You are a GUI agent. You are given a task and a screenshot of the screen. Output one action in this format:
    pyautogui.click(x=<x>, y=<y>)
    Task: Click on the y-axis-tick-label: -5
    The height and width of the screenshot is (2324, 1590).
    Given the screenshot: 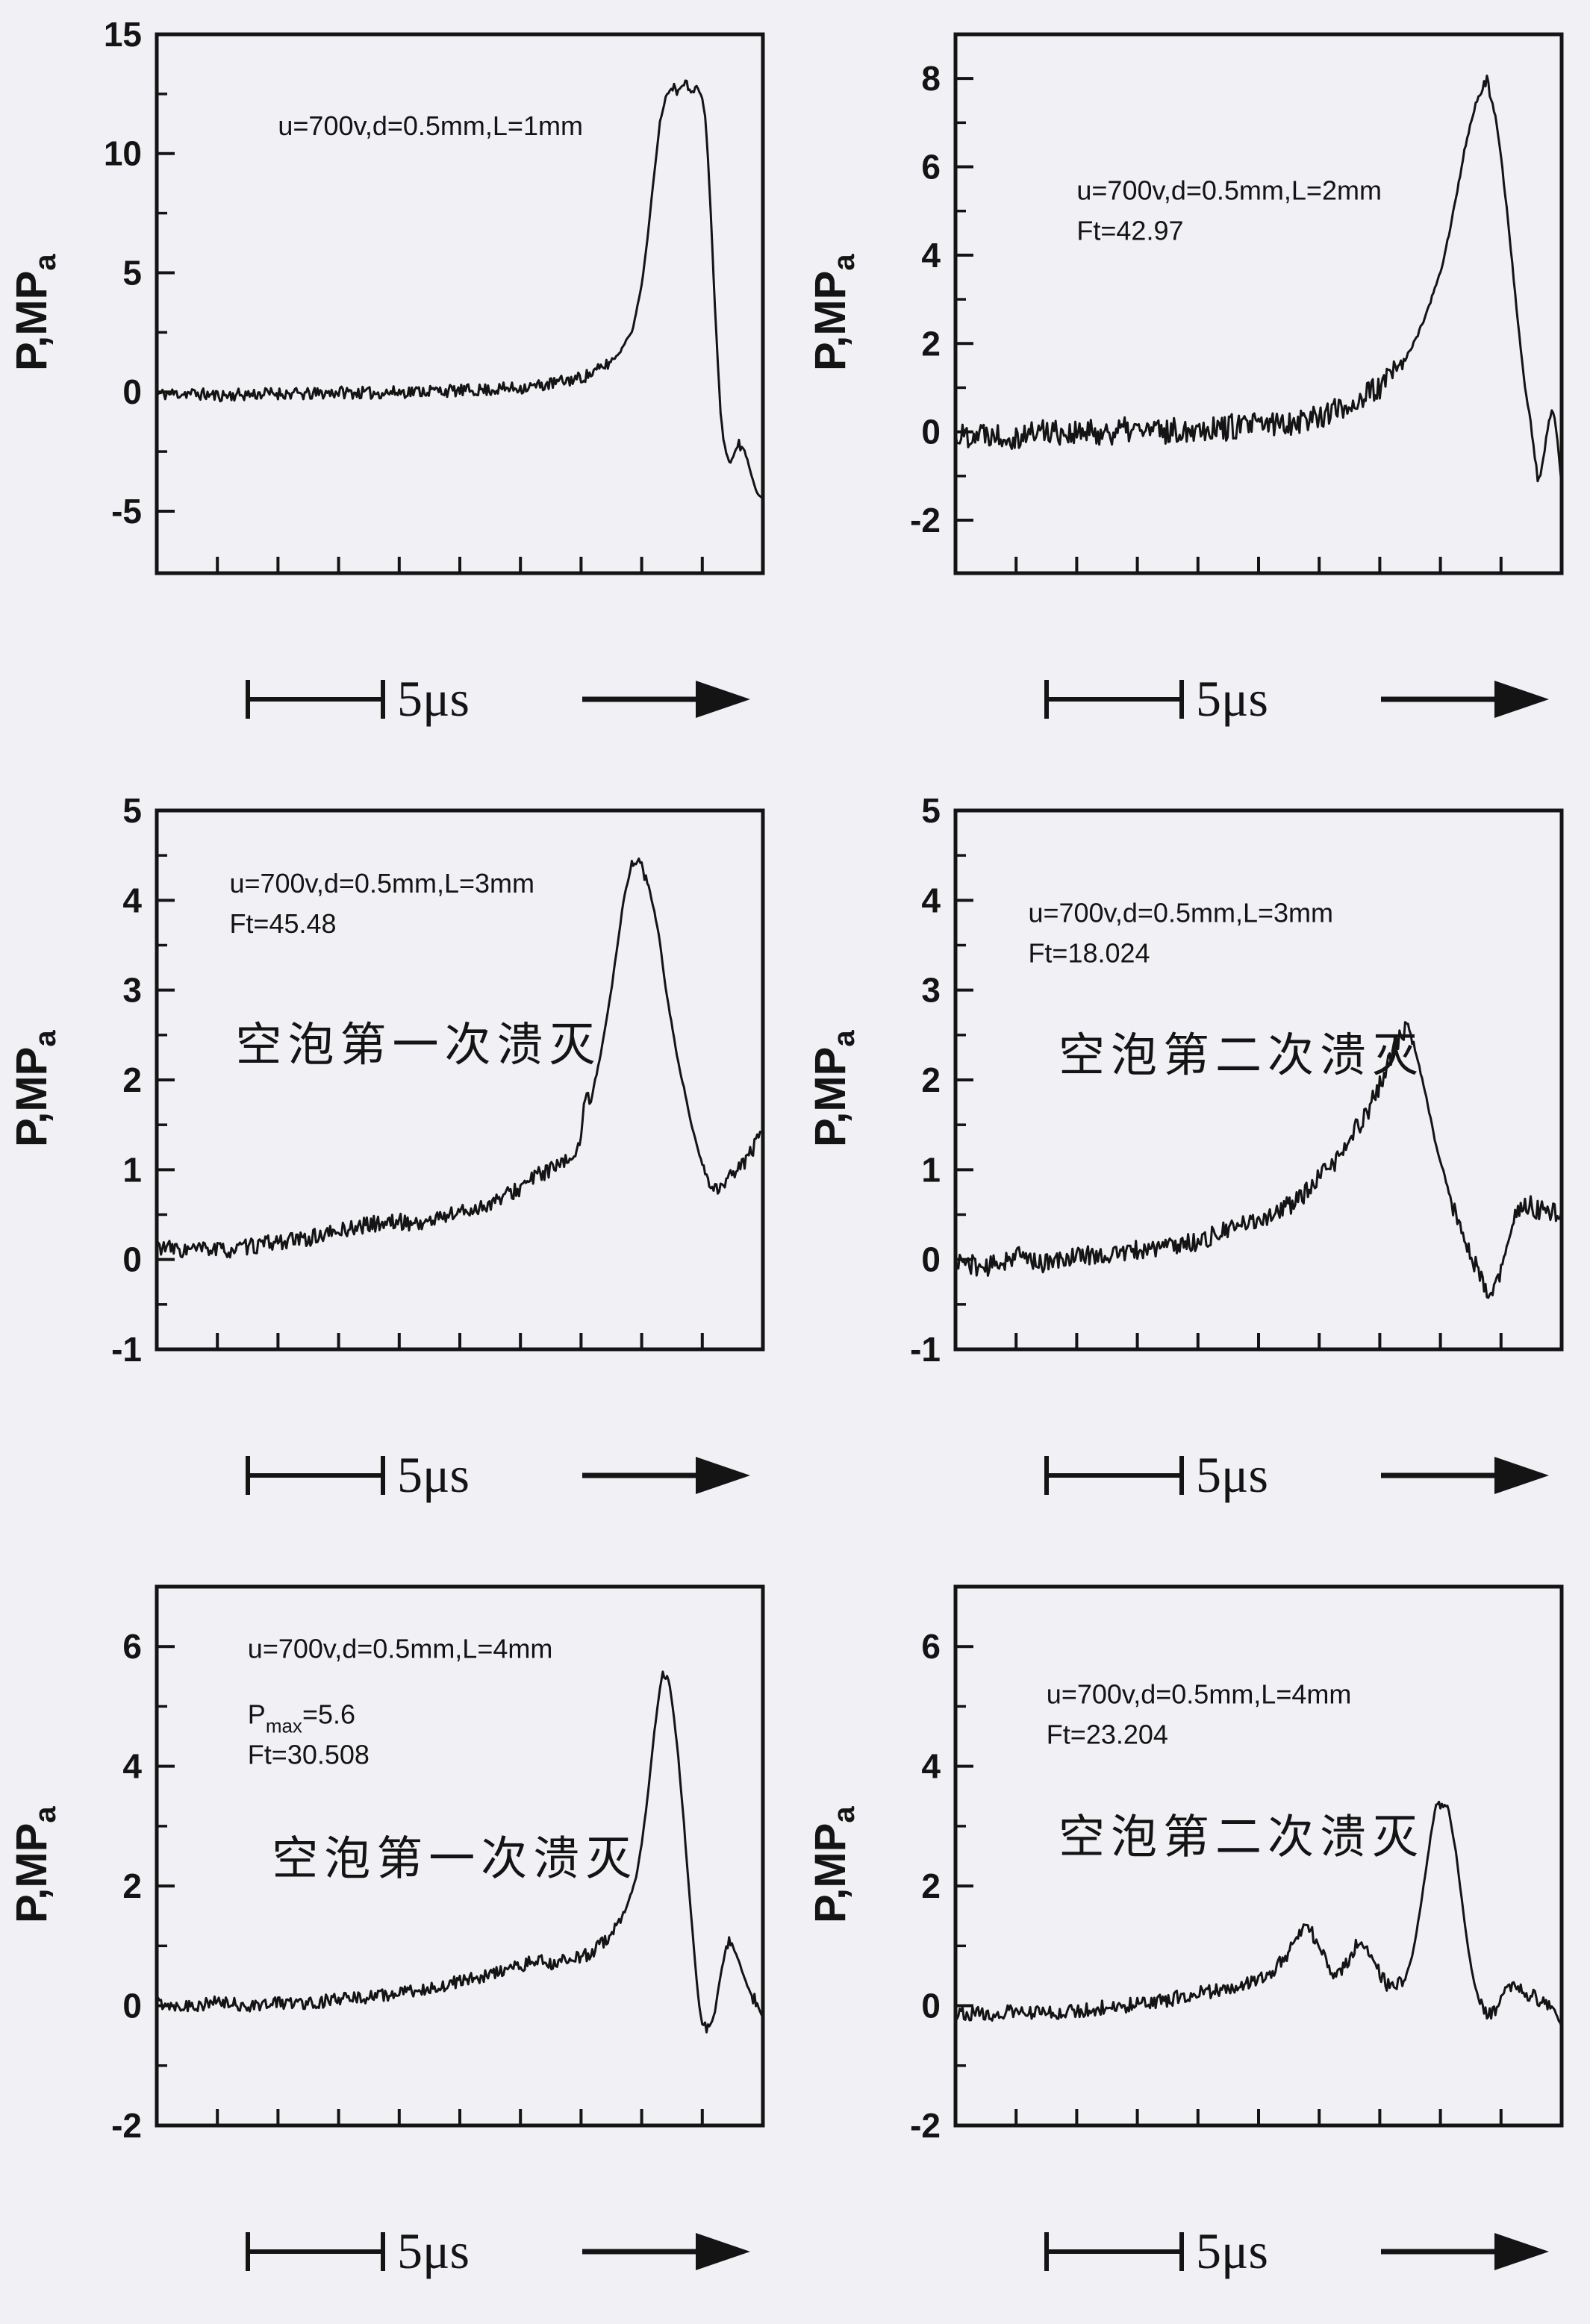 What is the action you would take?
    pyautogui.click(x=126, y=512)
    